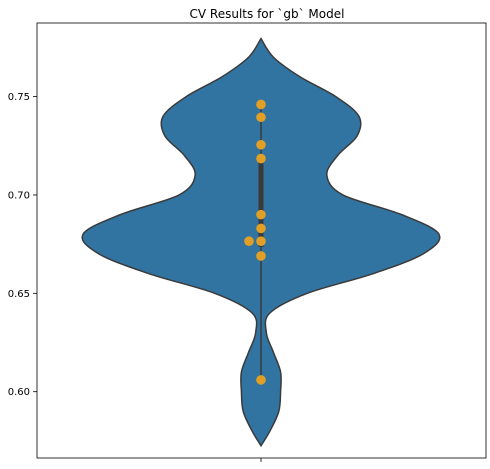 The image size is (490, 469). Describe the element at coordinates (19, 294) in the screenshot. I see `y-tick-label: 0.65` at that location.